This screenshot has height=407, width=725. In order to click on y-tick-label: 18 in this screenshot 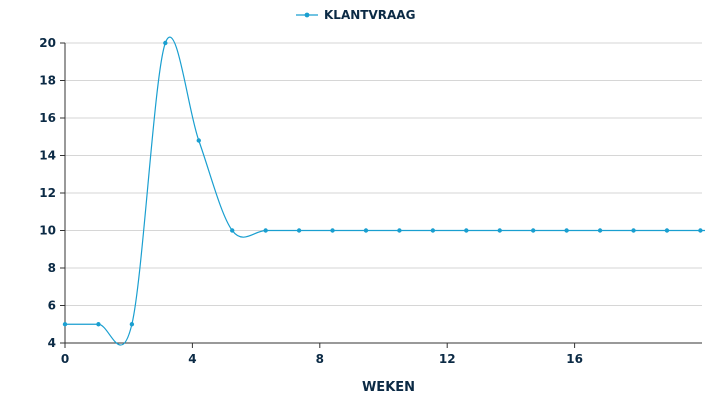, I will do `click(47, 81)`.